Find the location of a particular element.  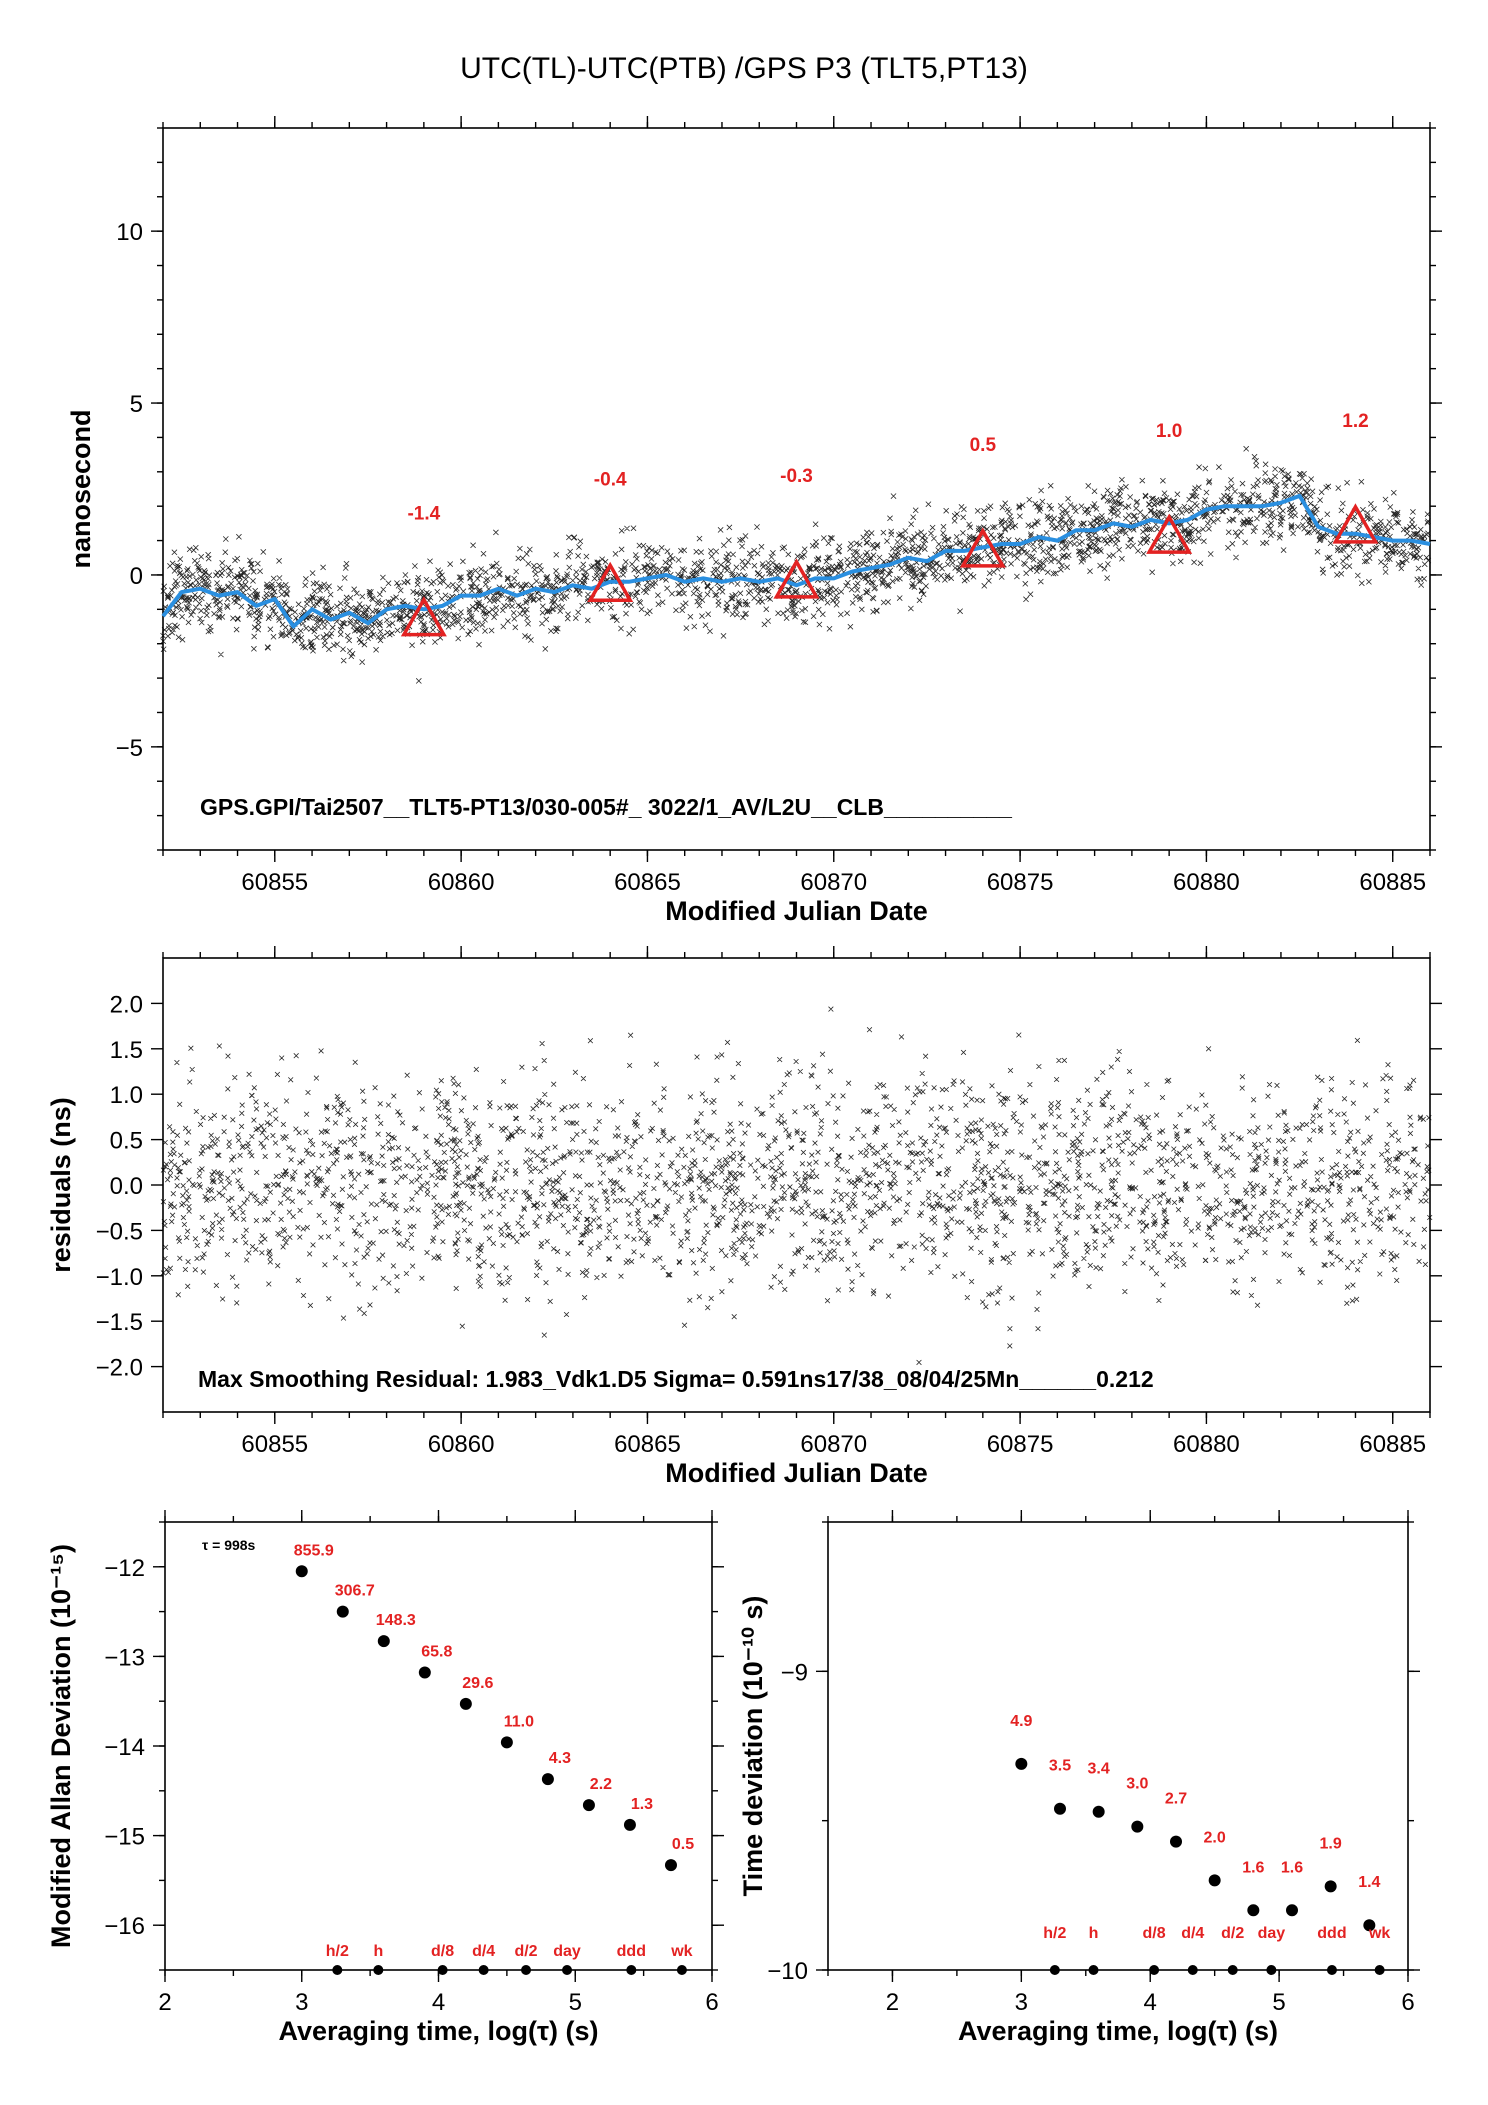

tdev-value-label: 1.9 is located at coordinates (1331, 1843).